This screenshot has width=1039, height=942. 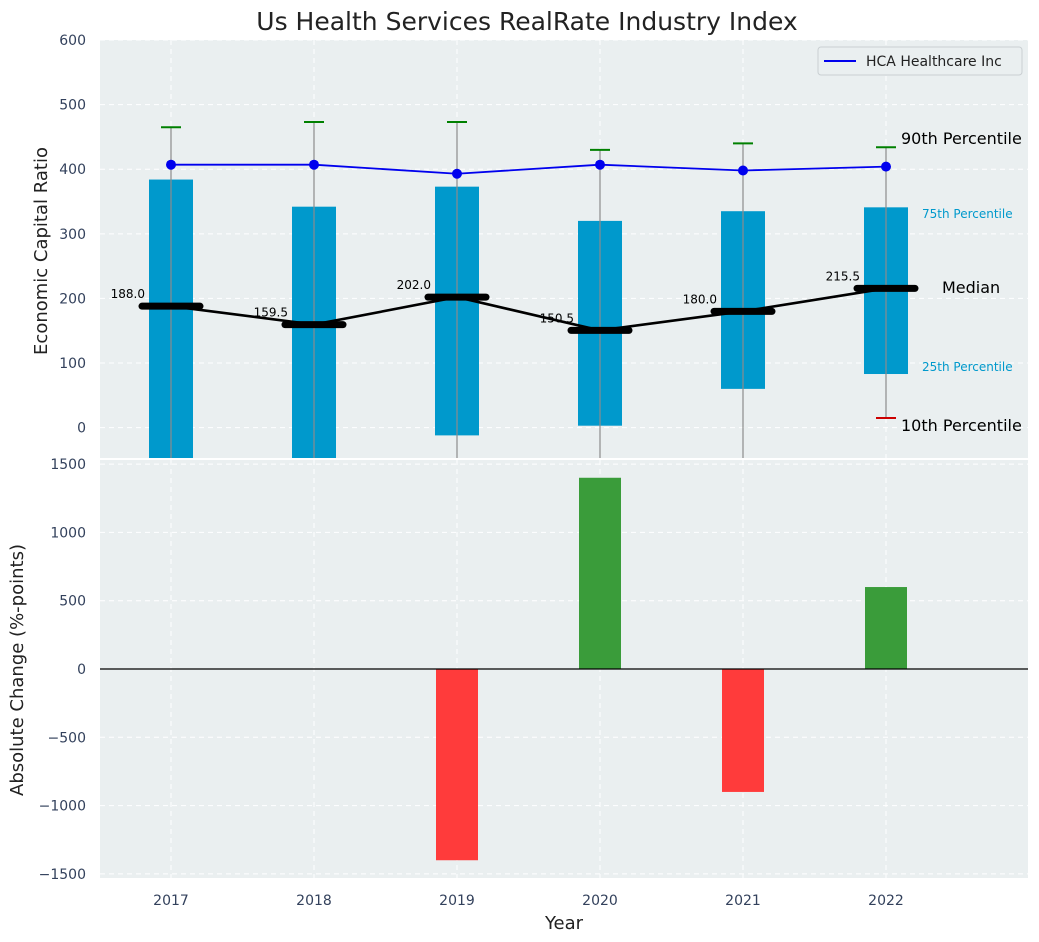 What do you see at coordinates (743, 901) in the screenshot?
I see `x-tick-label-2021: 2021` at bounding box center [743, 901].